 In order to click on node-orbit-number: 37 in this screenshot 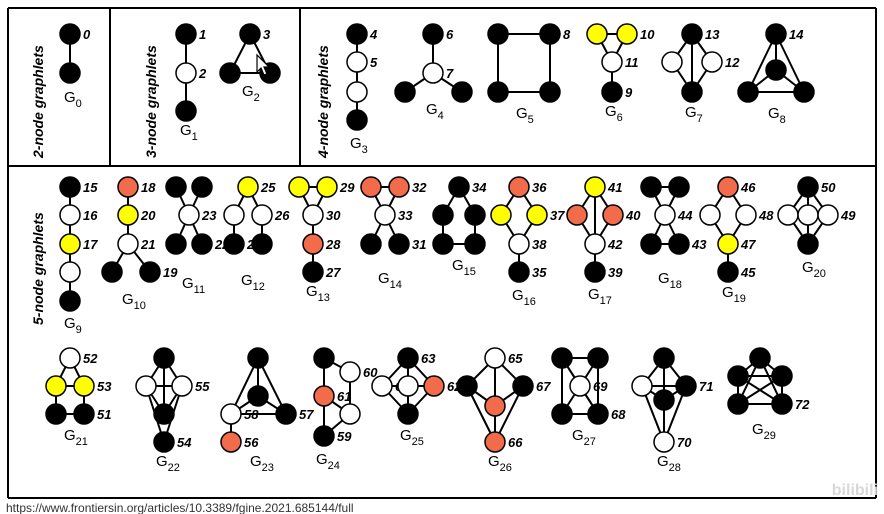, I will do `click(557, 215)`.